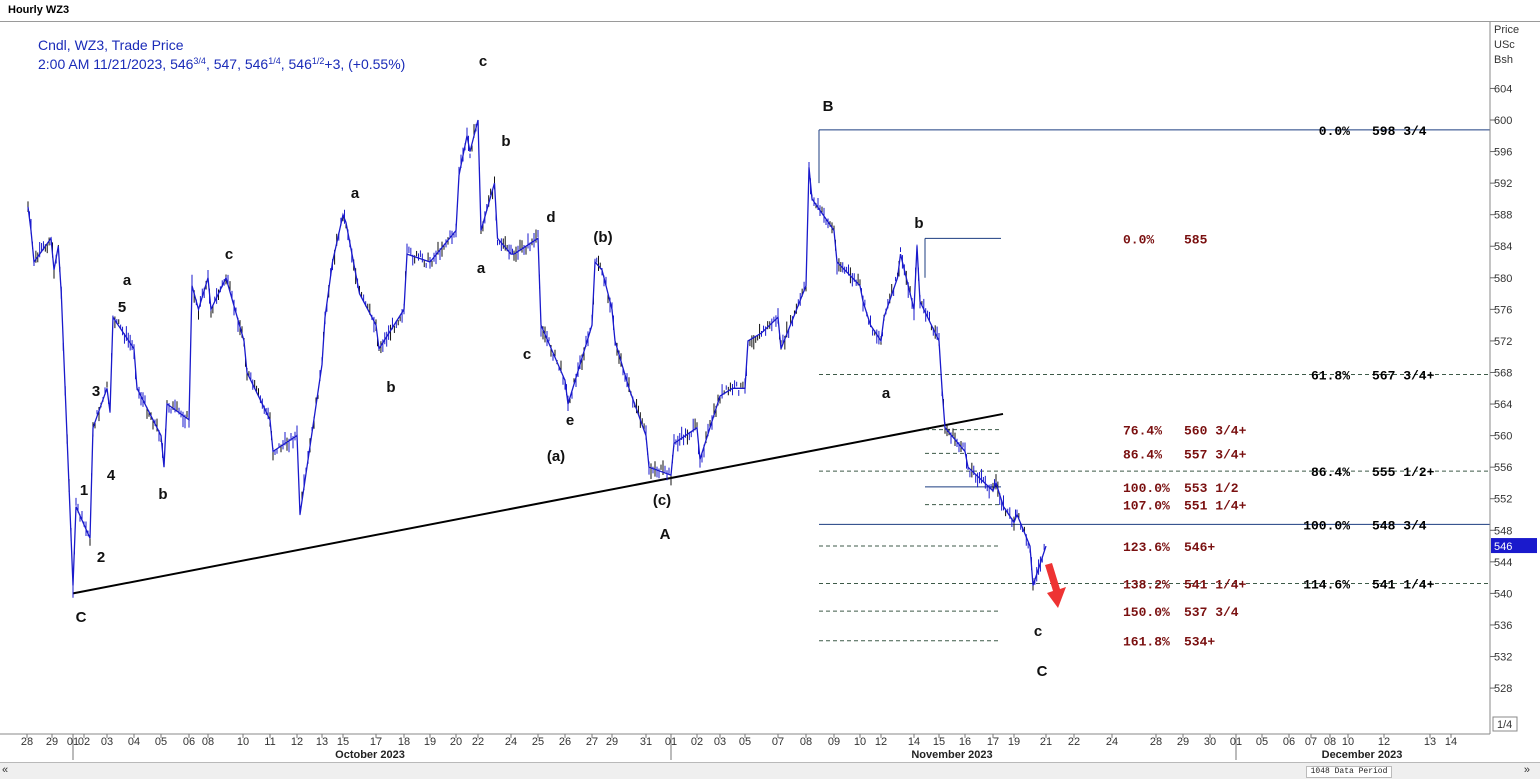 This screenshot has height=779, width=1540. Describe the element at coordinates (274, 61) in the screenshot. I see `header-low-frac: 1/4` at that location.